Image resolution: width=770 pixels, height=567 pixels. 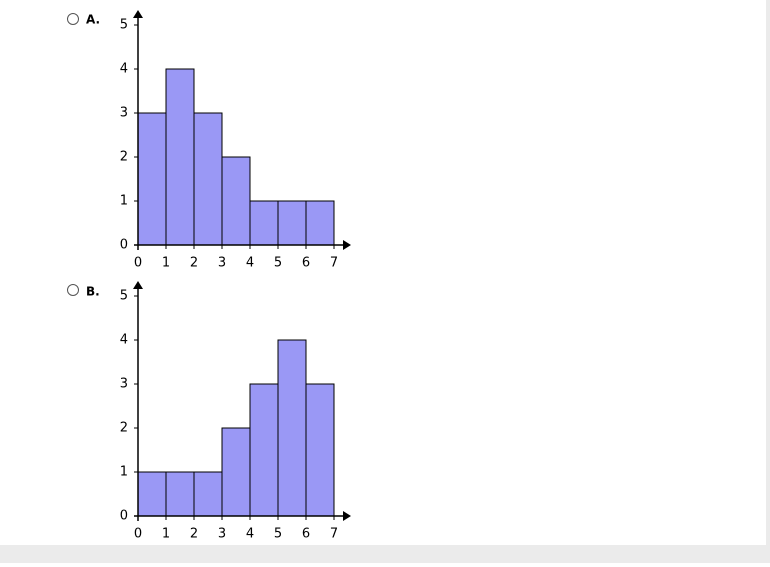 I want to click on option-label: A., so click(x=93, y=20).